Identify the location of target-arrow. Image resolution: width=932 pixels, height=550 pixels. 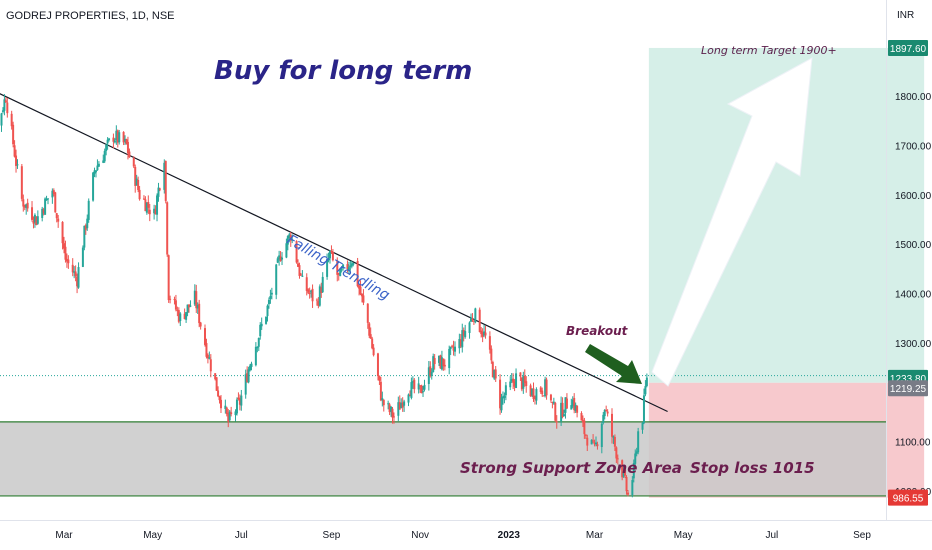
(732, 222).